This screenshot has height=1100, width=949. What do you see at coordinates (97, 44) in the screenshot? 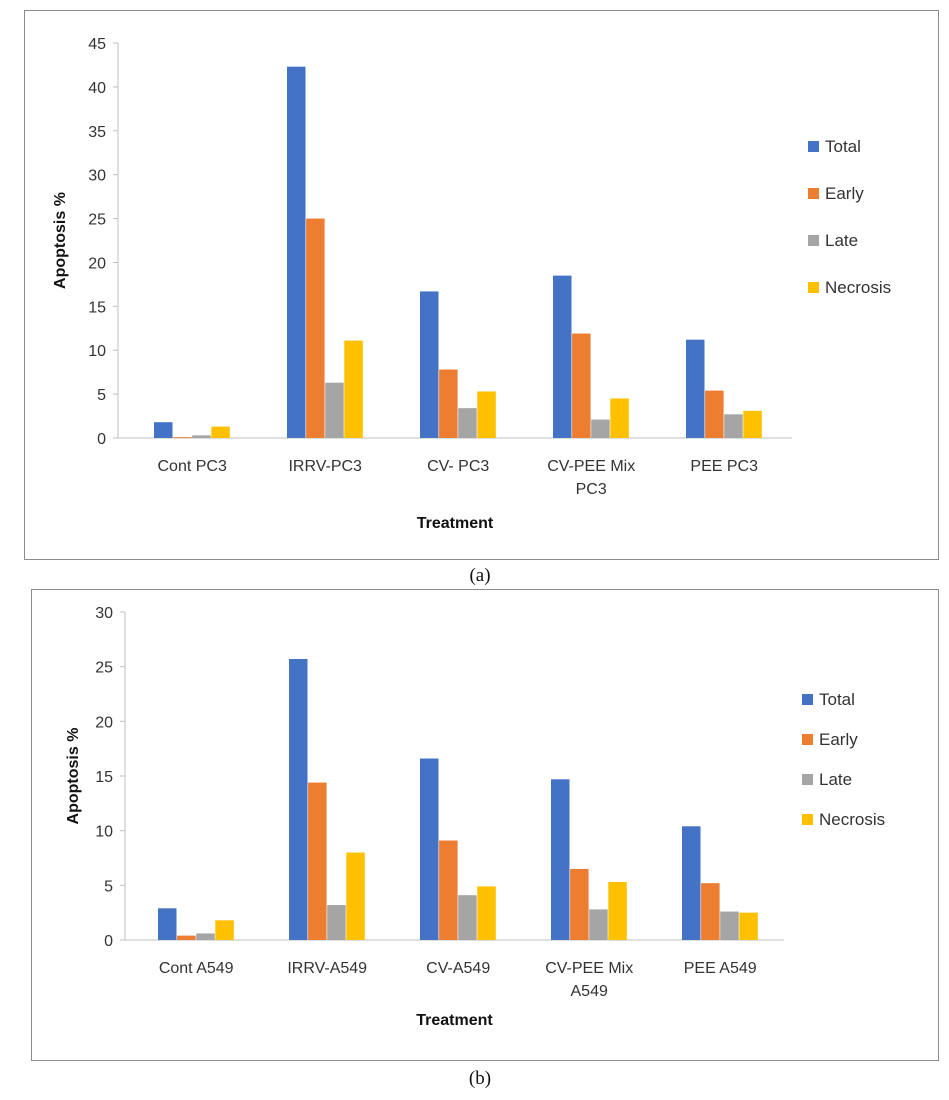
I see `y-tick-label: 45` at bounding box center [97, 44].